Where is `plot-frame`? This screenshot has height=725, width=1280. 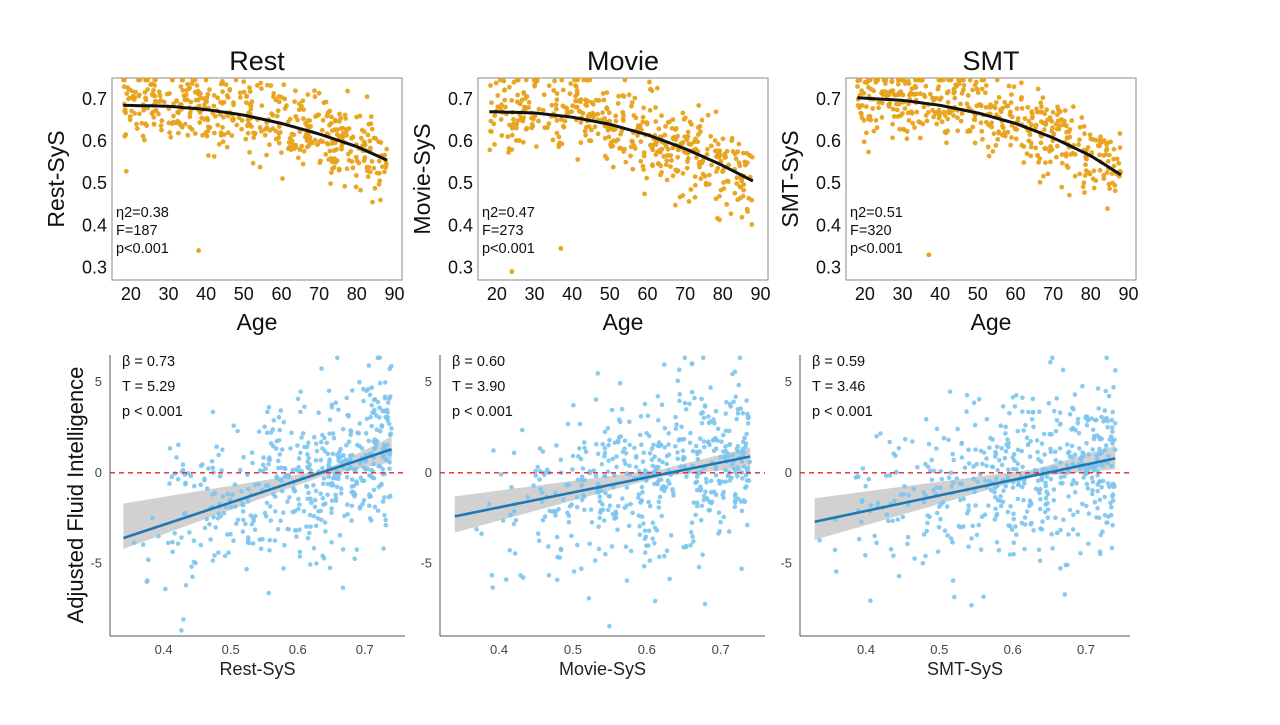 plot-frame is located at coordinates (623, 179).